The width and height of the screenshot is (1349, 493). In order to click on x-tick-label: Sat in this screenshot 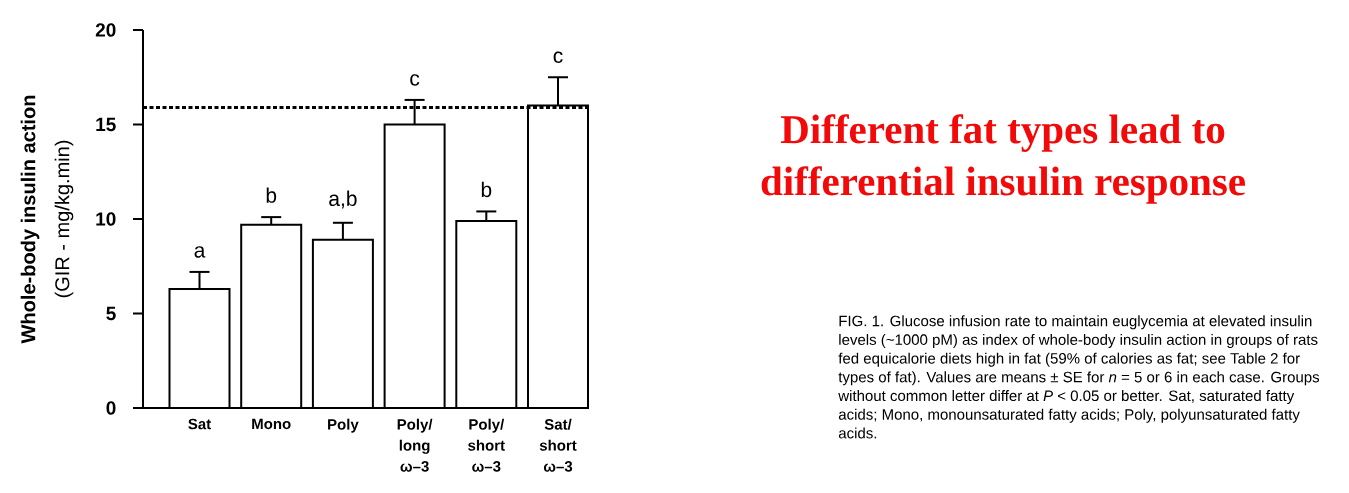, I will do `click(199, 424)`.